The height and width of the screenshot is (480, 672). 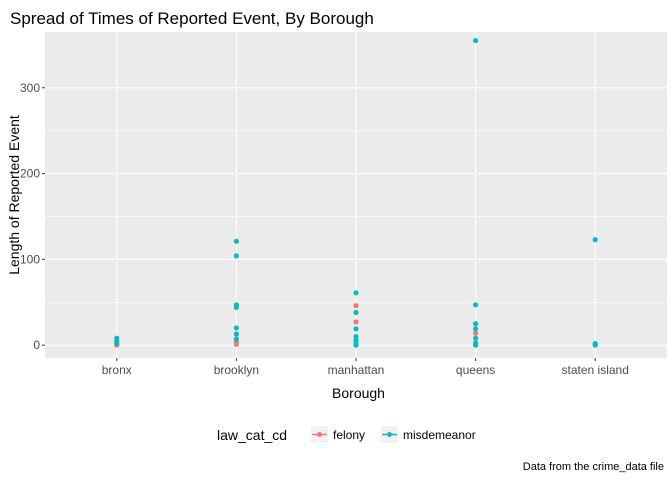 What do you see at coordinates (30, 88) in the screenshot?
I see `y-tick-label: 300` at bounding box center [30, 88].